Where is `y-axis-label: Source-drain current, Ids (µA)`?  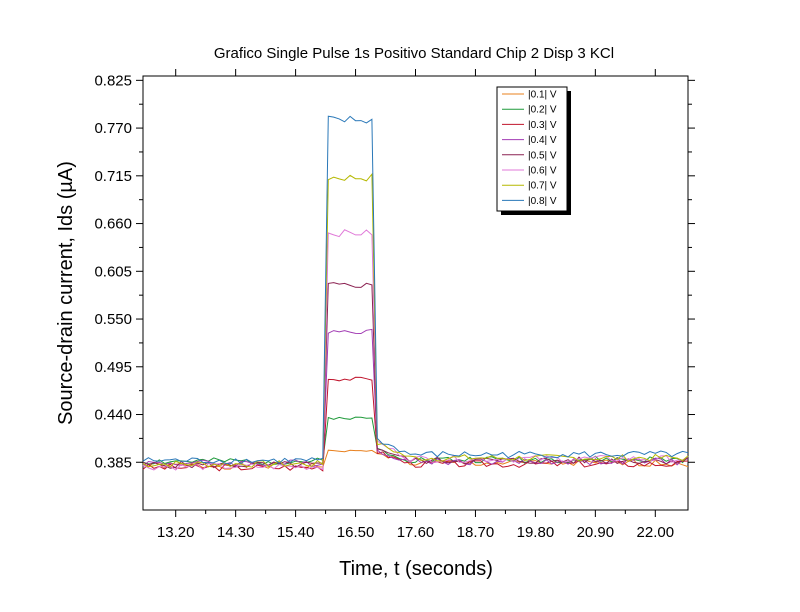
y-axis-label: Source-drain current, Ids (µA) is located at coordinates (66, 293).